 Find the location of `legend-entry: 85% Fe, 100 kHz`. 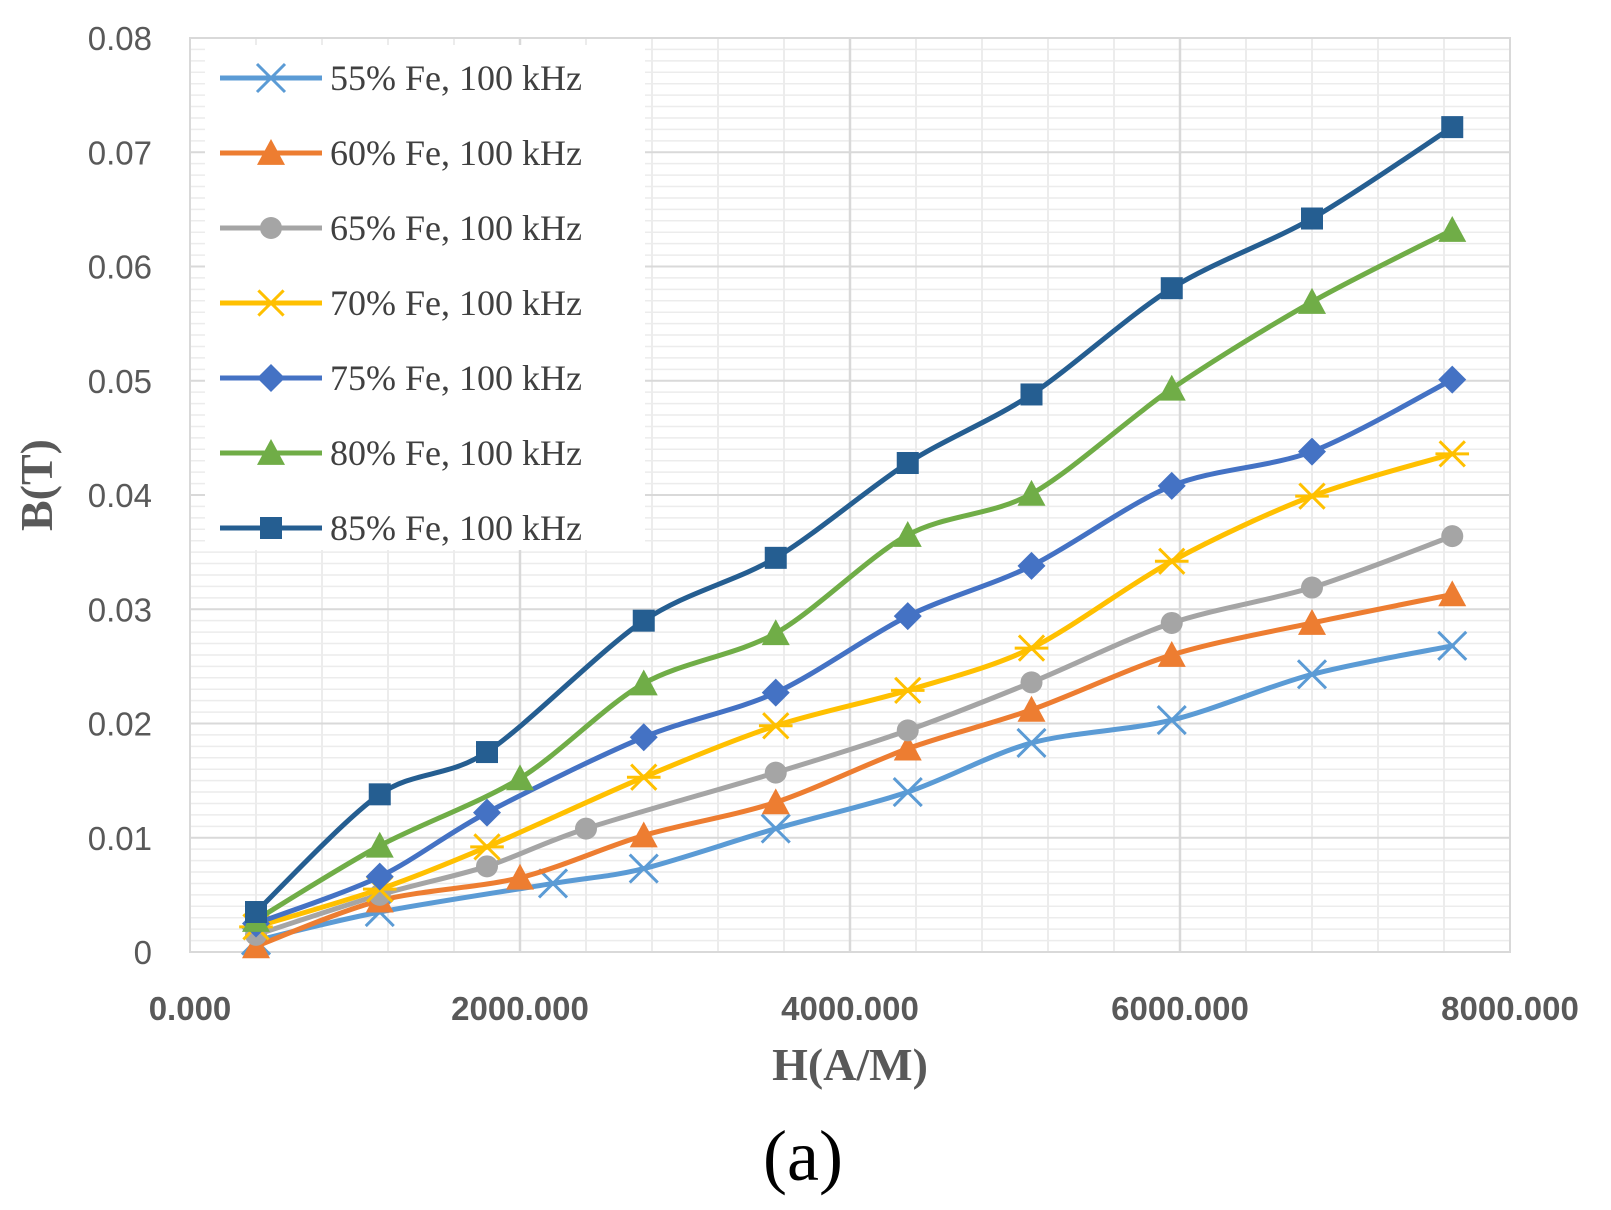

legend-entry: 85% Fe, 100 kHz is located at coordinates (401, 528).